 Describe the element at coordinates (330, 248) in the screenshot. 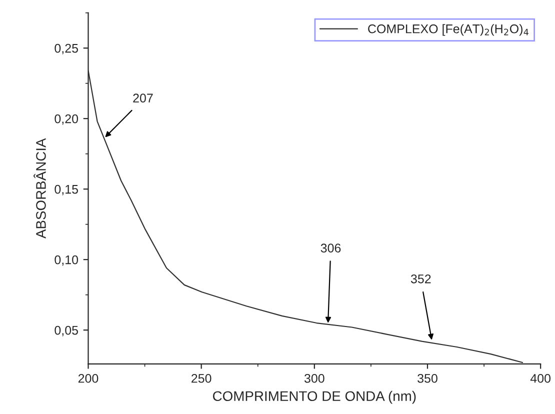

I see `annotation: 306` at that location.